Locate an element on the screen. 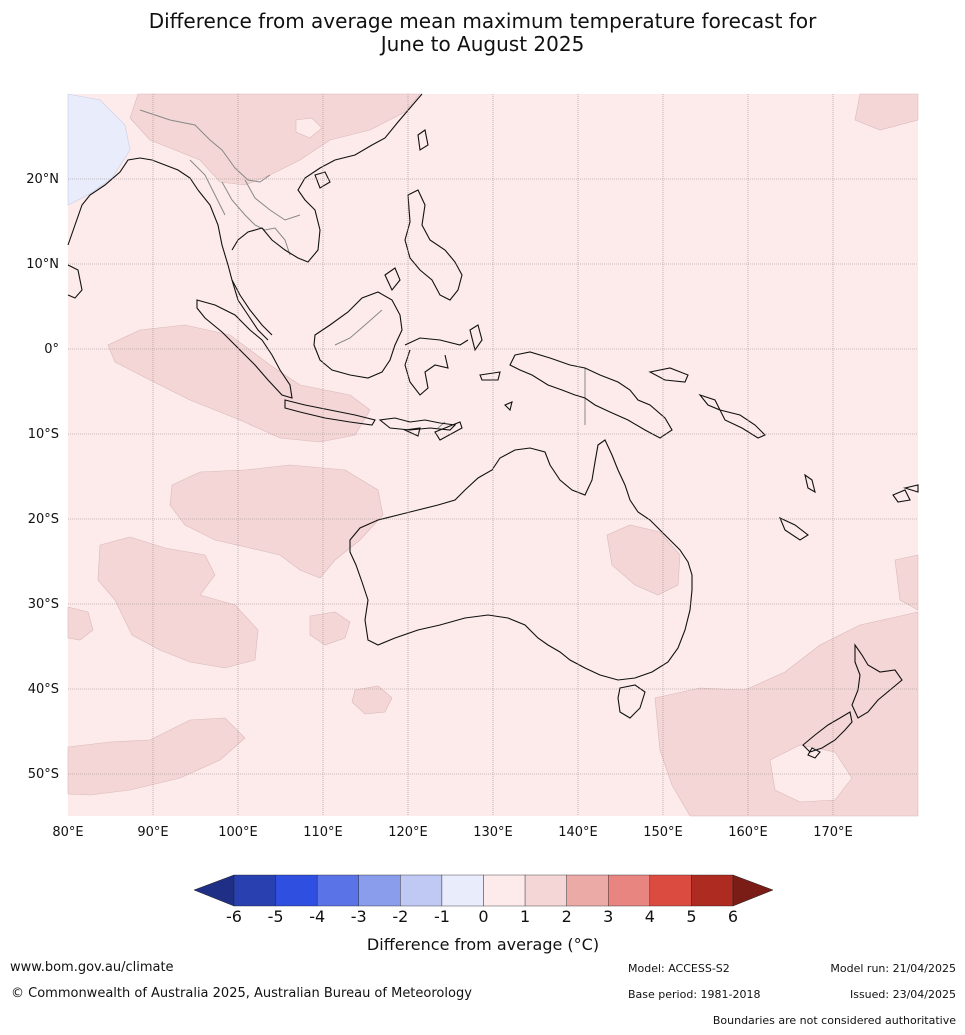 This screenshot has width=965, height=1035. lon-label: 120°E is located at coordinates (408, 832).